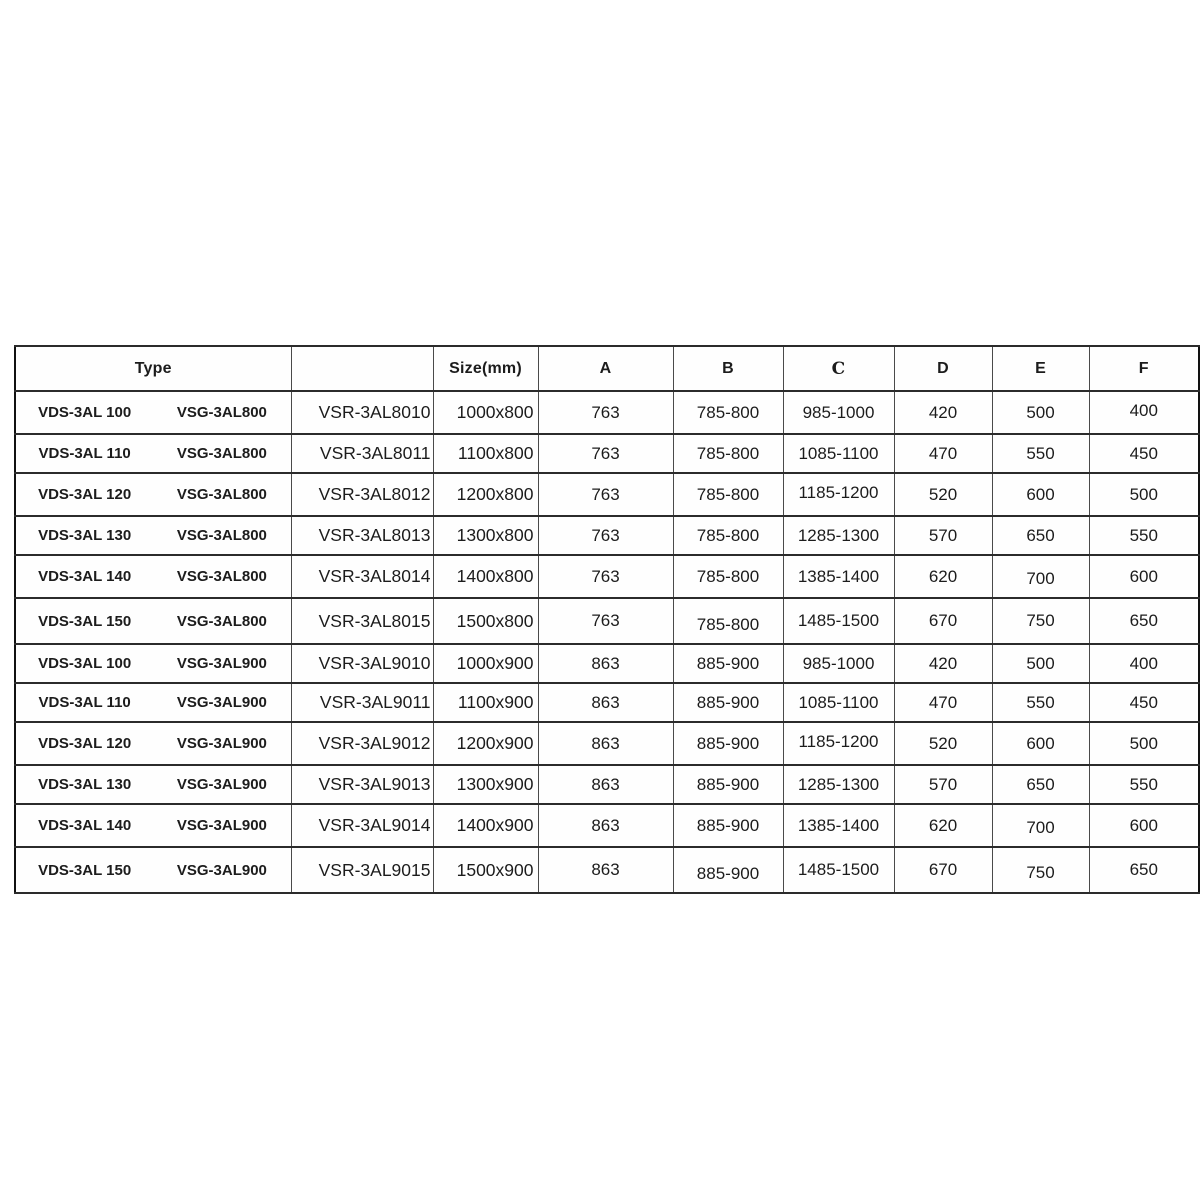 This screenshot has height=1200, width=1200. Describe the element at coordinates (362, 535) in the screenshot. I see `model-code-cell: VSR-3AL8013` at that location.